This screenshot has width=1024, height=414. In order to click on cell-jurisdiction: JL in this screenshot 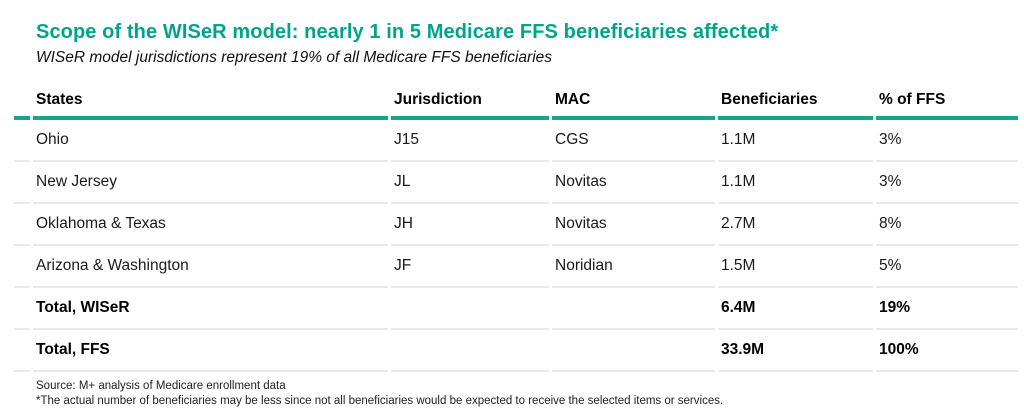, I will do `click(470, 183)`.